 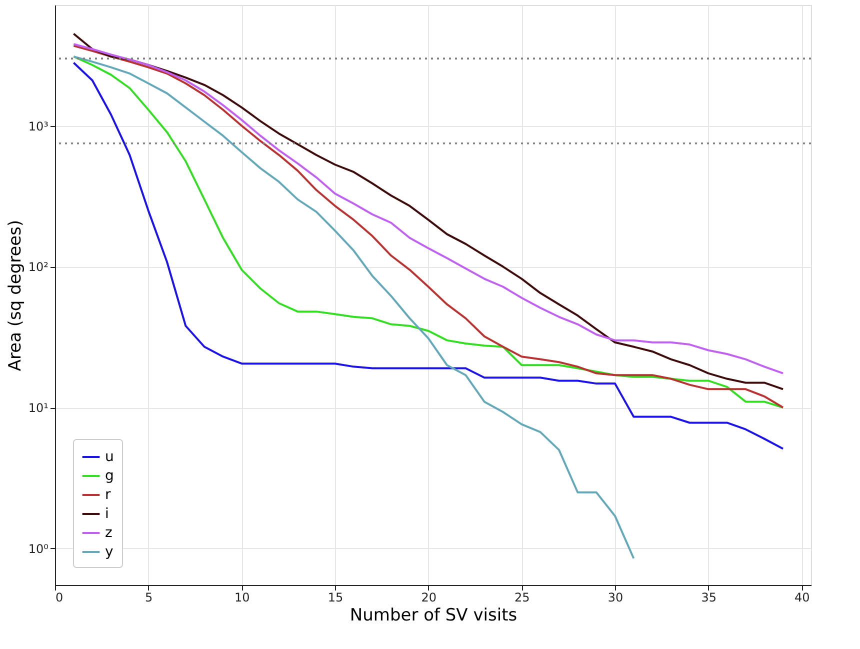 I want to click on x-tick-label: 15, so click(x=336, y=597).